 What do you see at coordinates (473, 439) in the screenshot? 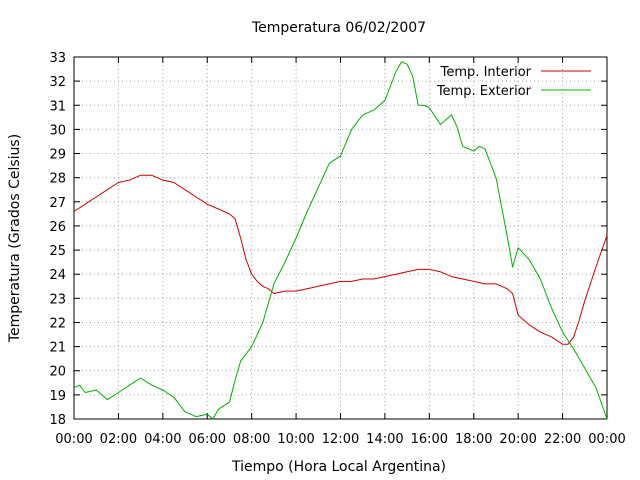
I see `x-tick-label: 18:00` at bounding box center [473, 439].